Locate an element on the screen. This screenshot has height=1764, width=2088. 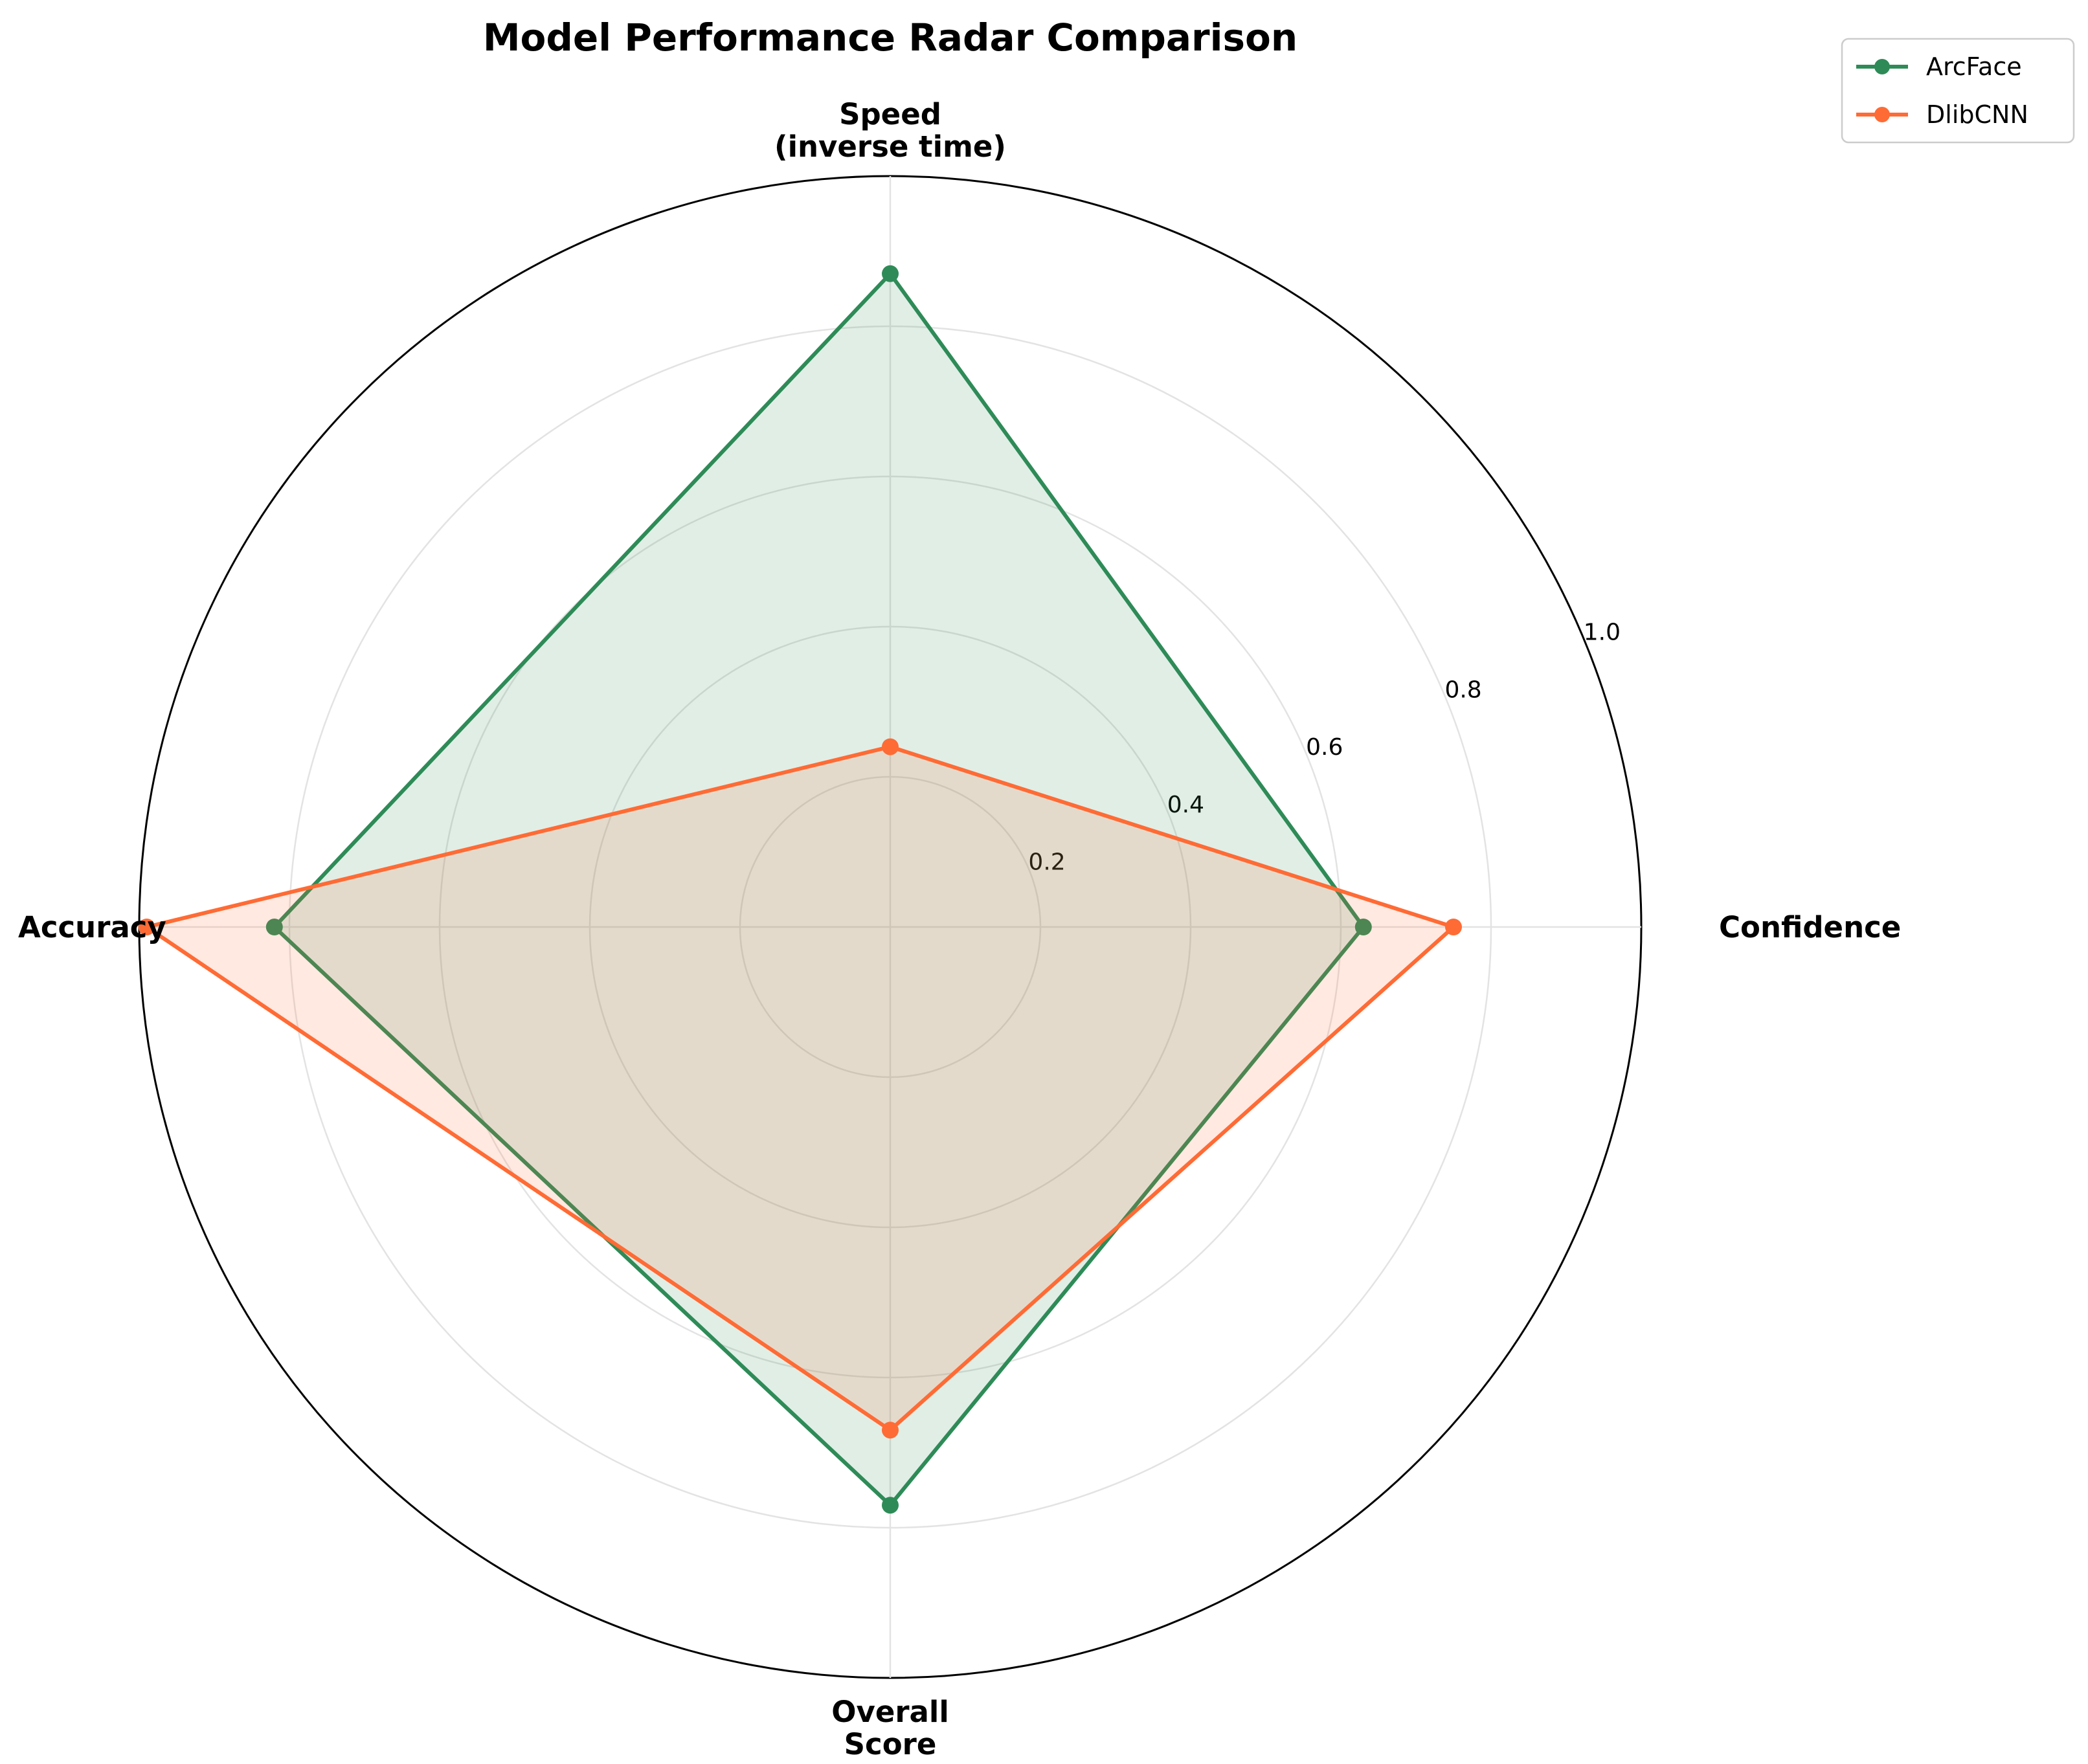
axis-label: Confidence is located at coordinates (1810, 927).